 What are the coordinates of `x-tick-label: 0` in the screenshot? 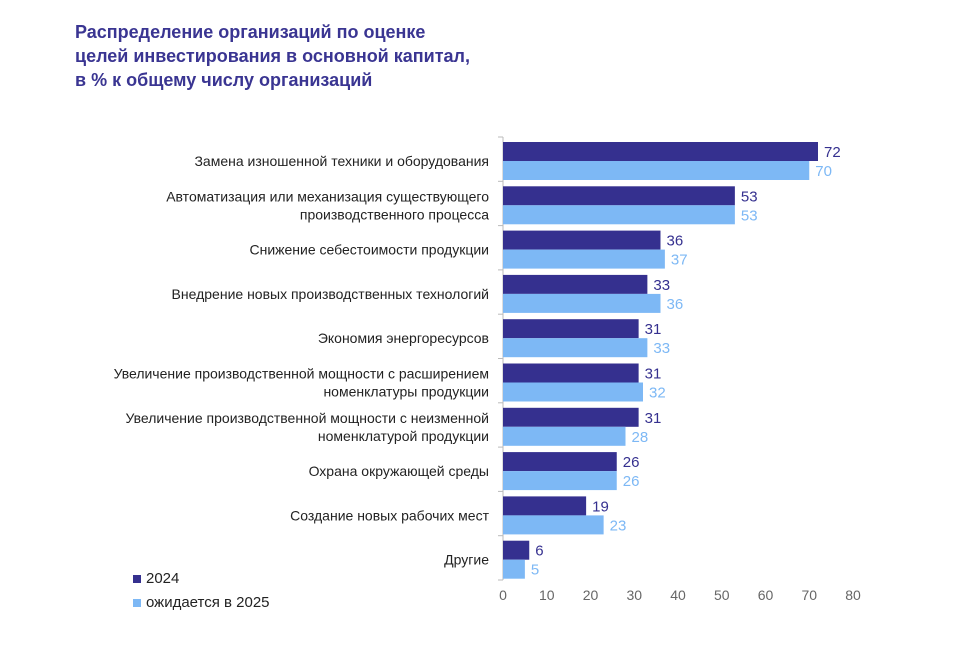 It's located at (503, 595).